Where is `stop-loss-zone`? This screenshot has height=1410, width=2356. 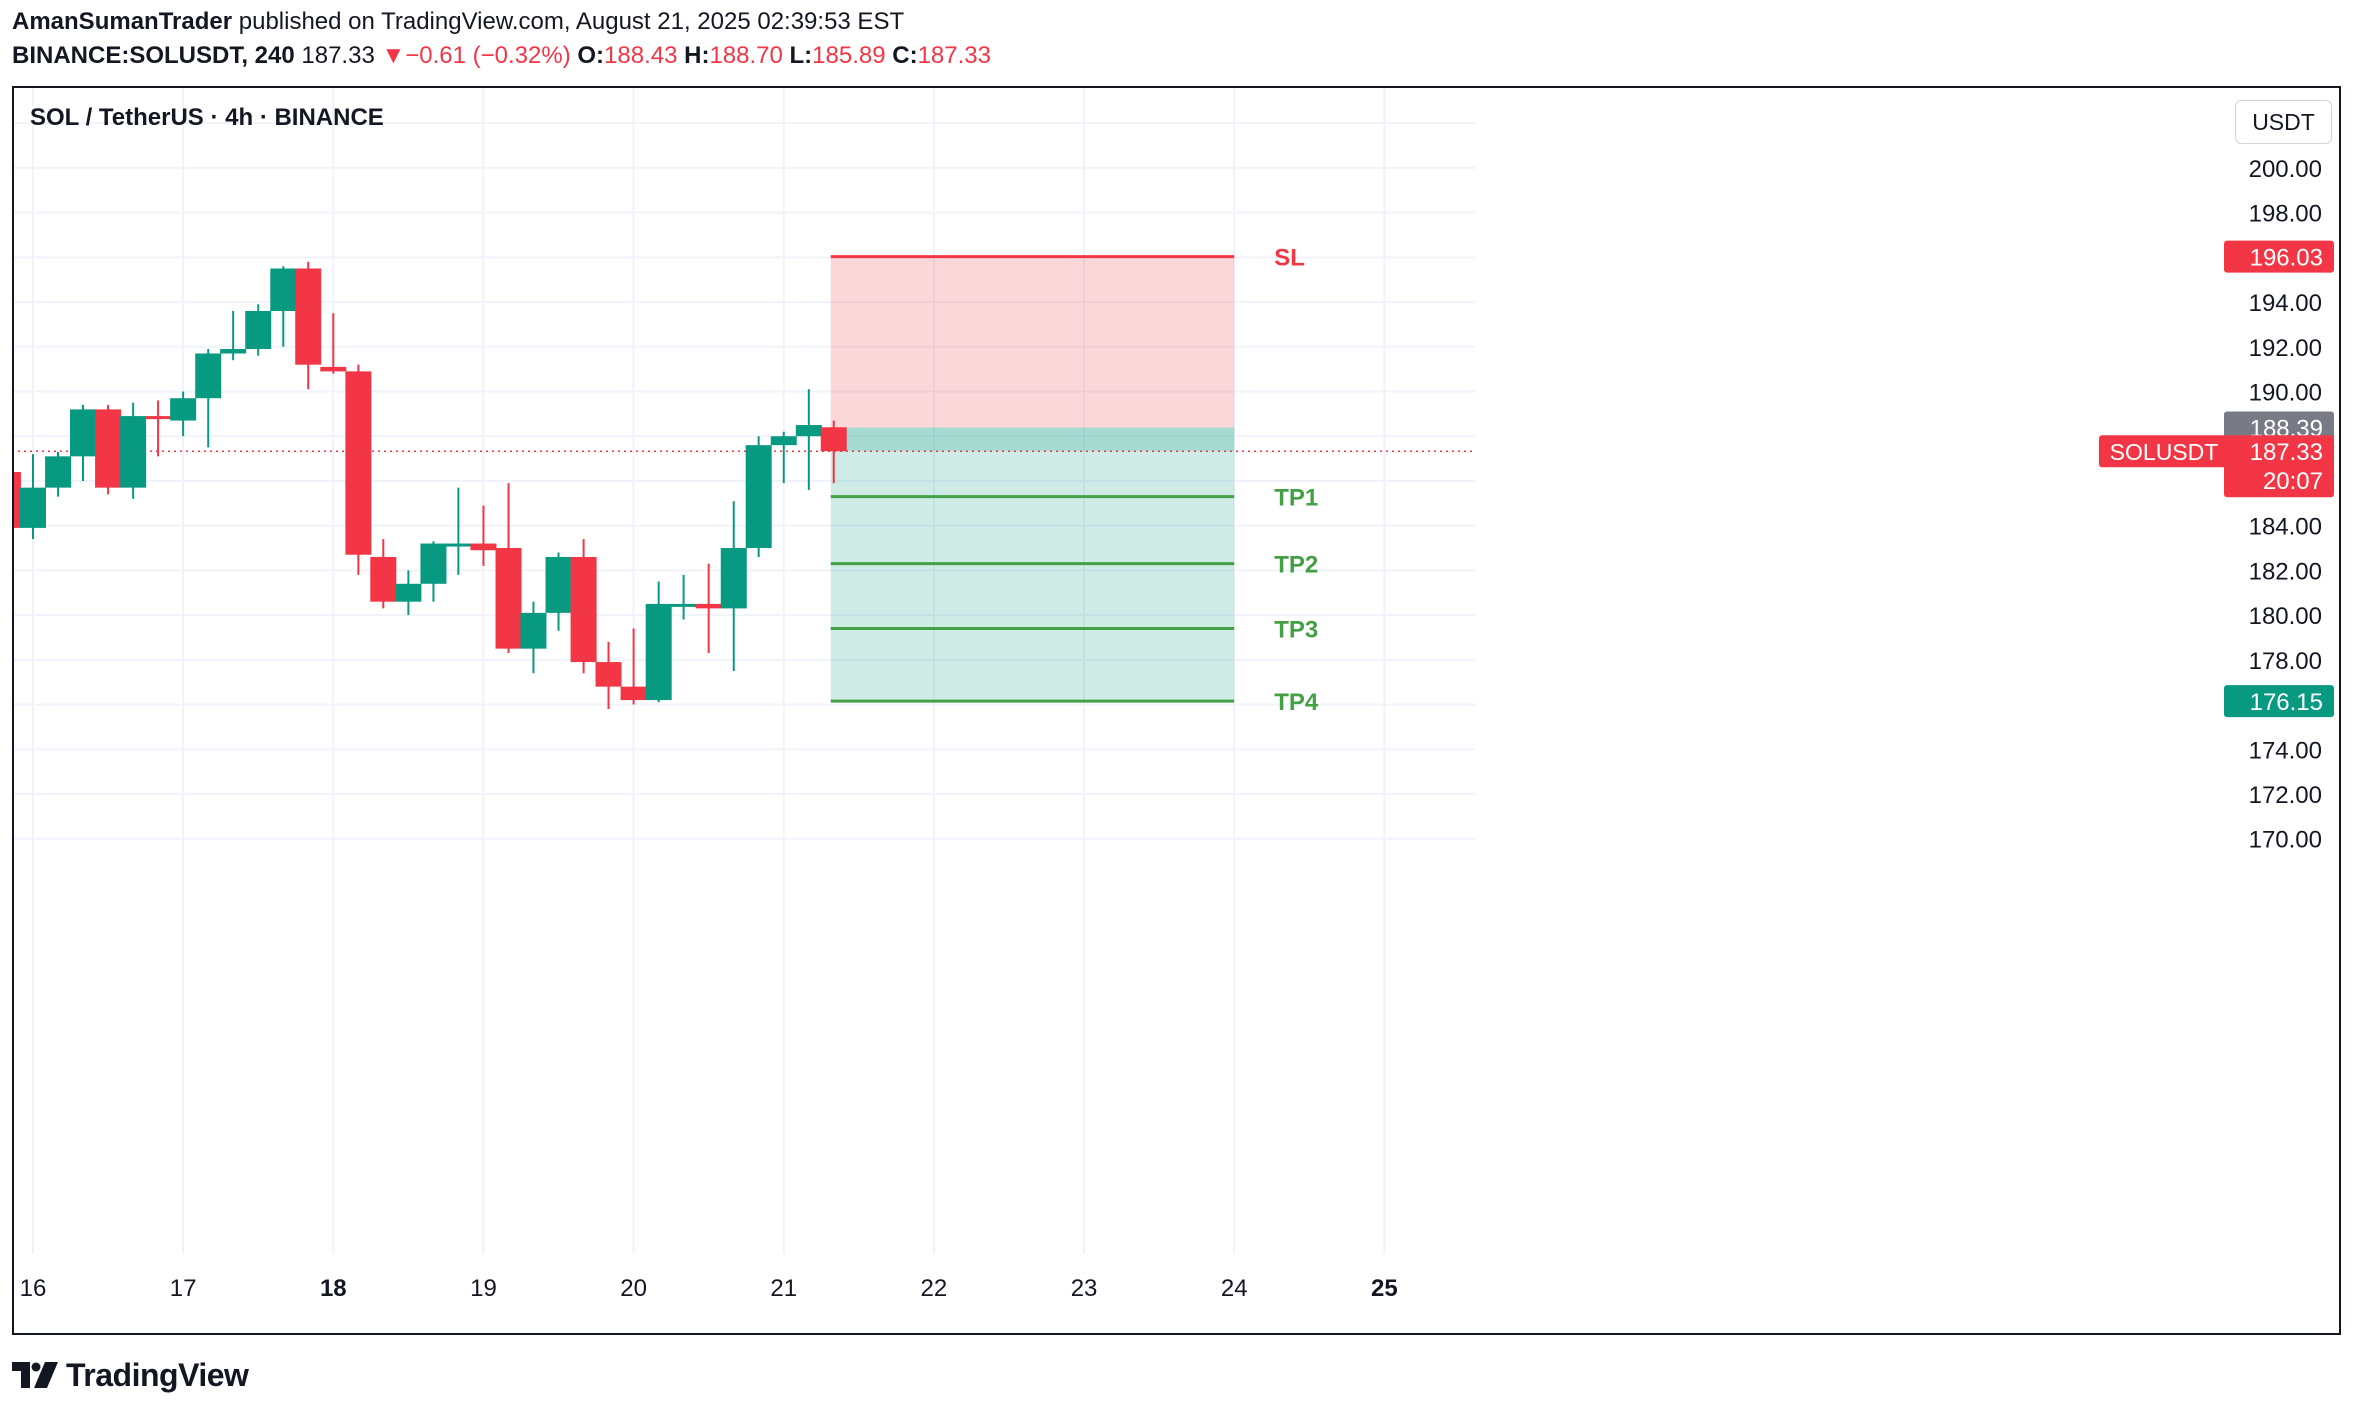
stop-loss-zone is located at coordinates (1032, 342).